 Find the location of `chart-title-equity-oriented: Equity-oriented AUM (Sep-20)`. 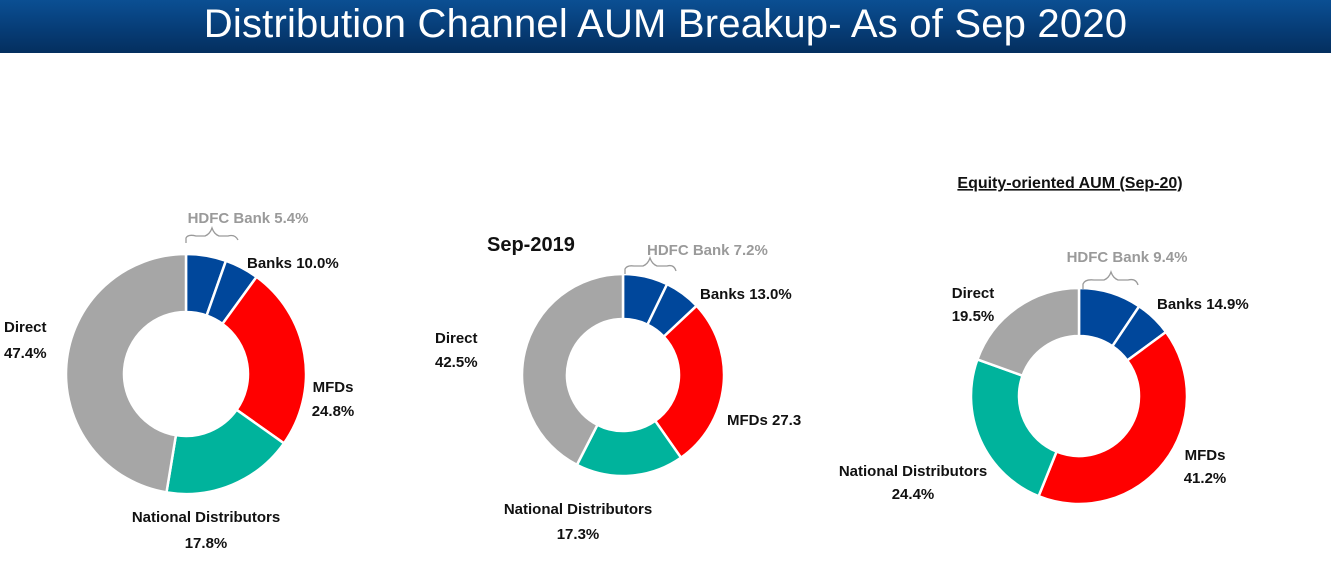

chart-title-equity-oriented: Equity-oriented AUM (Sep-20) is located at coordinates (1069, 183).